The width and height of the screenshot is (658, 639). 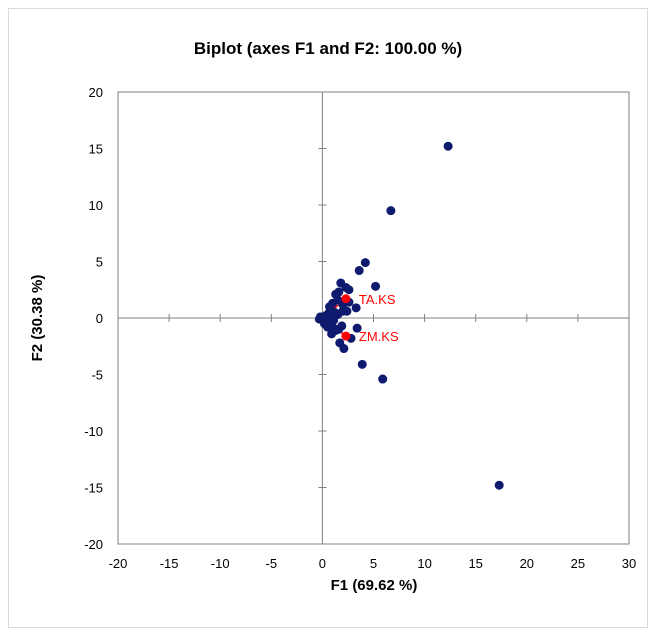 What do you see at coordinates (475, 563) in the screenshot?
I see `x-tick-label: 15` at bounding box center [475, 563].